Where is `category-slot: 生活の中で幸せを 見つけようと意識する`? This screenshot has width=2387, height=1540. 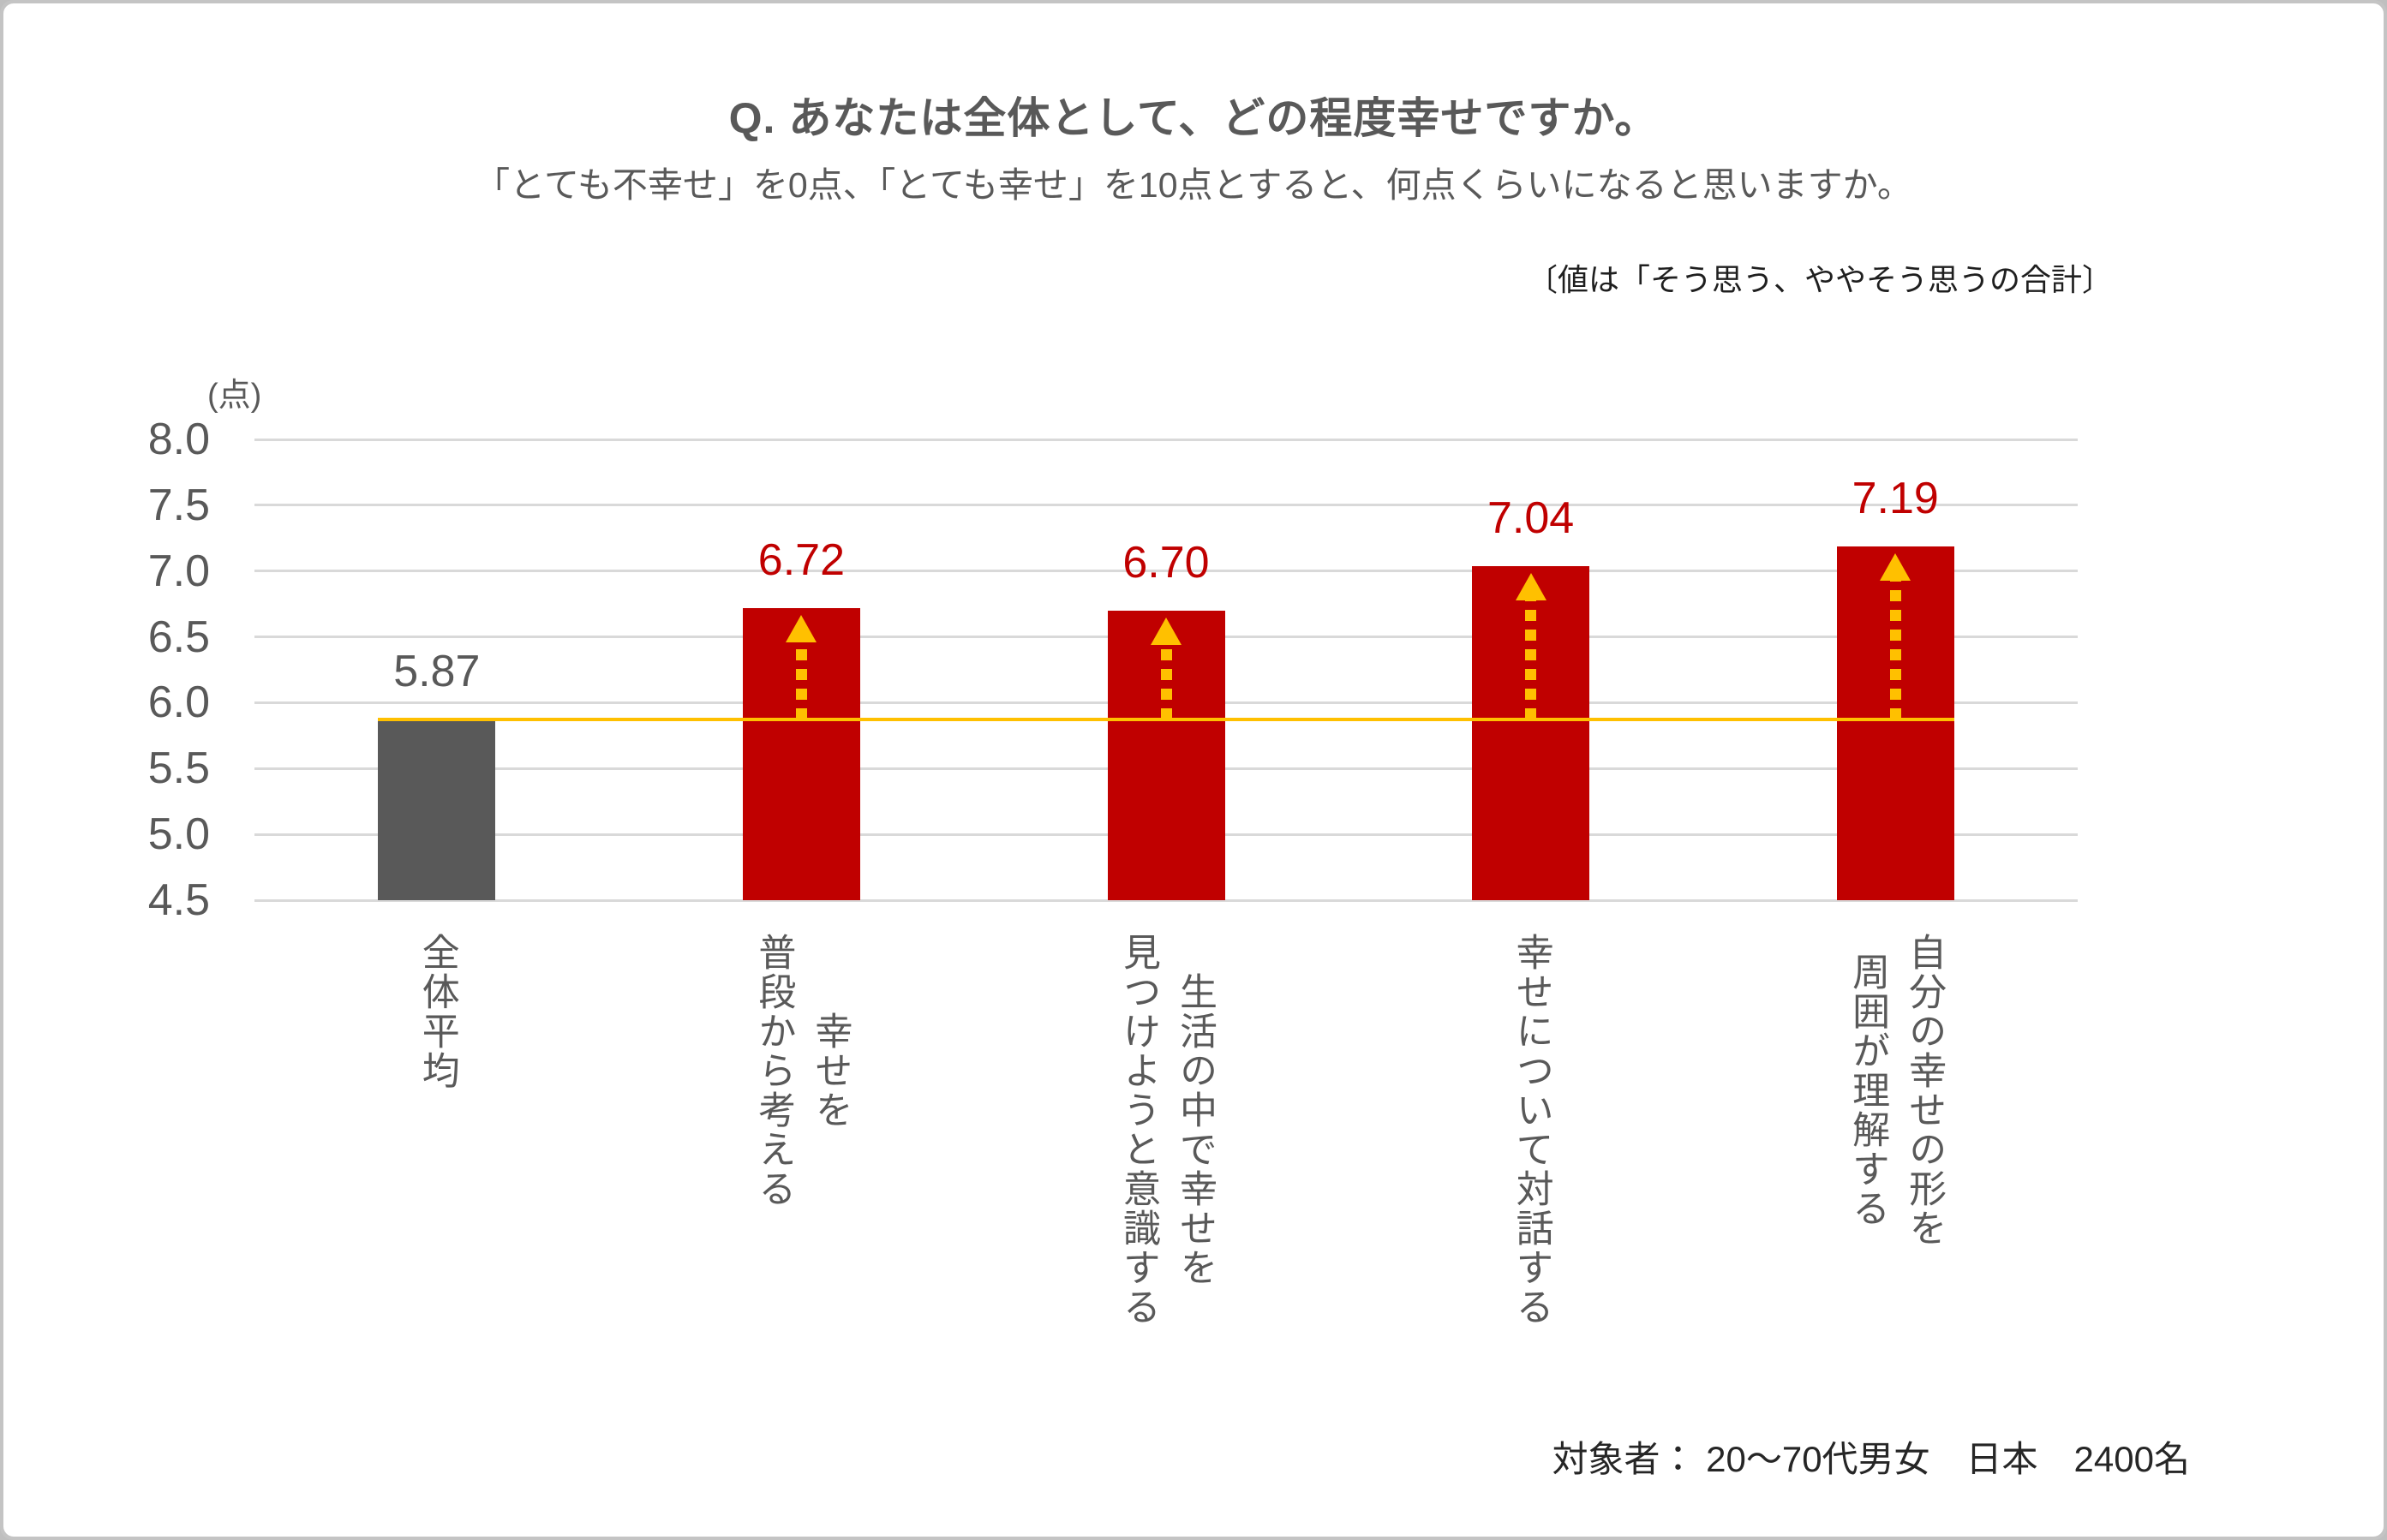
category-slot: 生活の中で幸せを 見つけようと意識する is located at coordinates (1166, 1130).